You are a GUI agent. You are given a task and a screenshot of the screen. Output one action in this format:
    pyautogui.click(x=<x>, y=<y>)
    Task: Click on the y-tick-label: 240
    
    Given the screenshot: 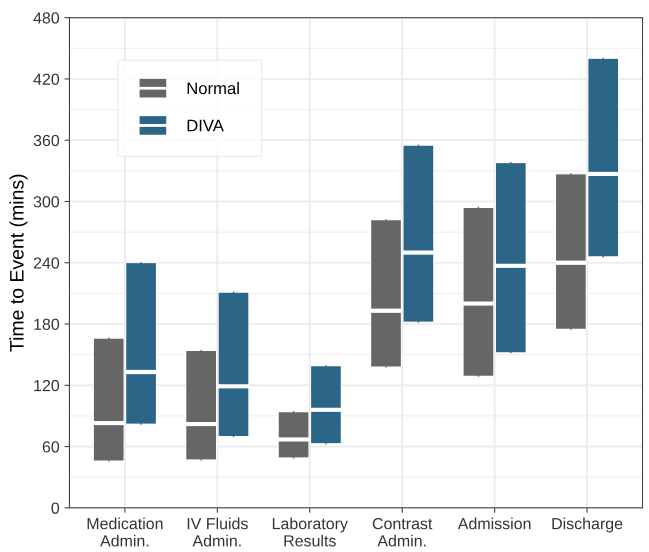 What is the action you would take?
    pyautogui.click(x=47, y=263)
    